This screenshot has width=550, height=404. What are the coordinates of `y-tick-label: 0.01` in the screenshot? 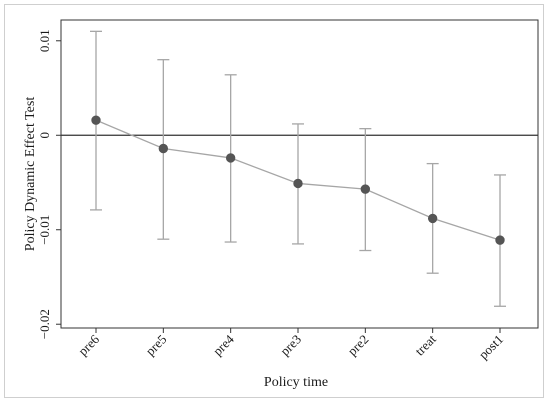 It's located at (44, 40).